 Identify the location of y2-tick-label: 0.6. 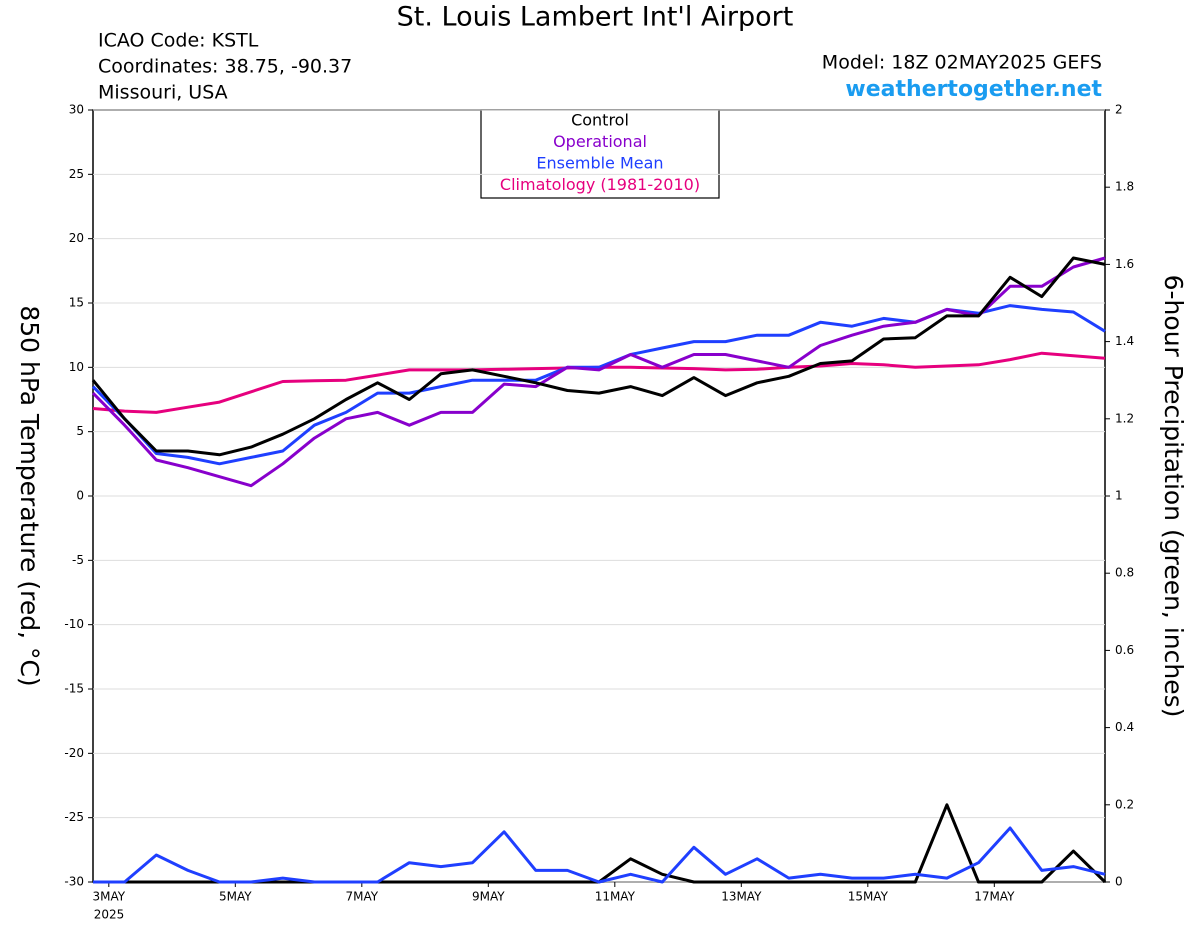
(1124, 650).